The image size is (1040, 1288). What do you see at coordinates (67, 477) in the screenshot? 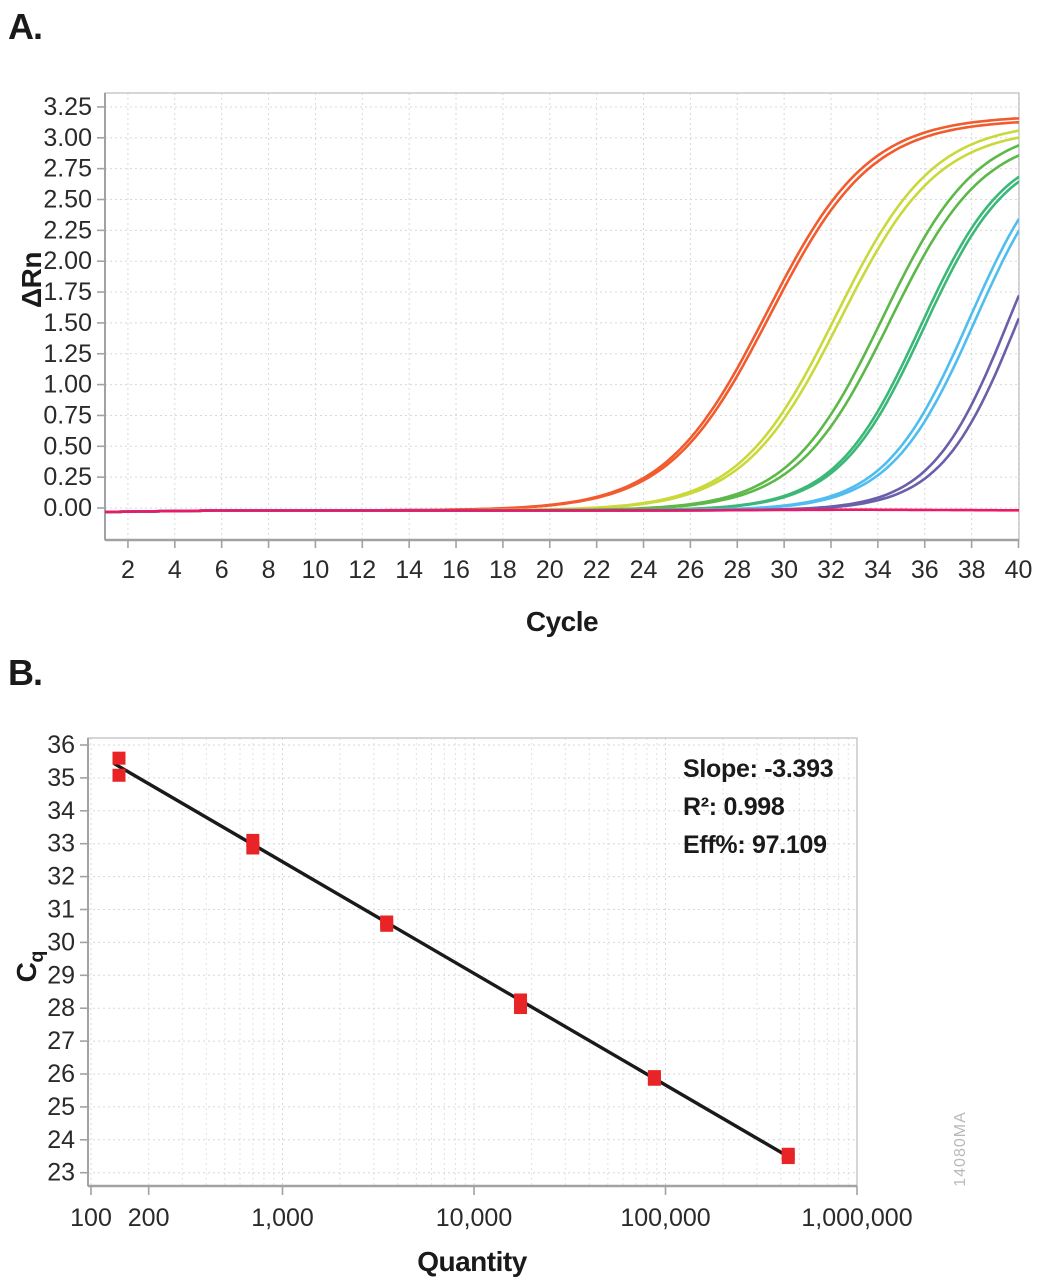
I see `a-y-tick-label: 0.25` at bounding box center [67, 477].